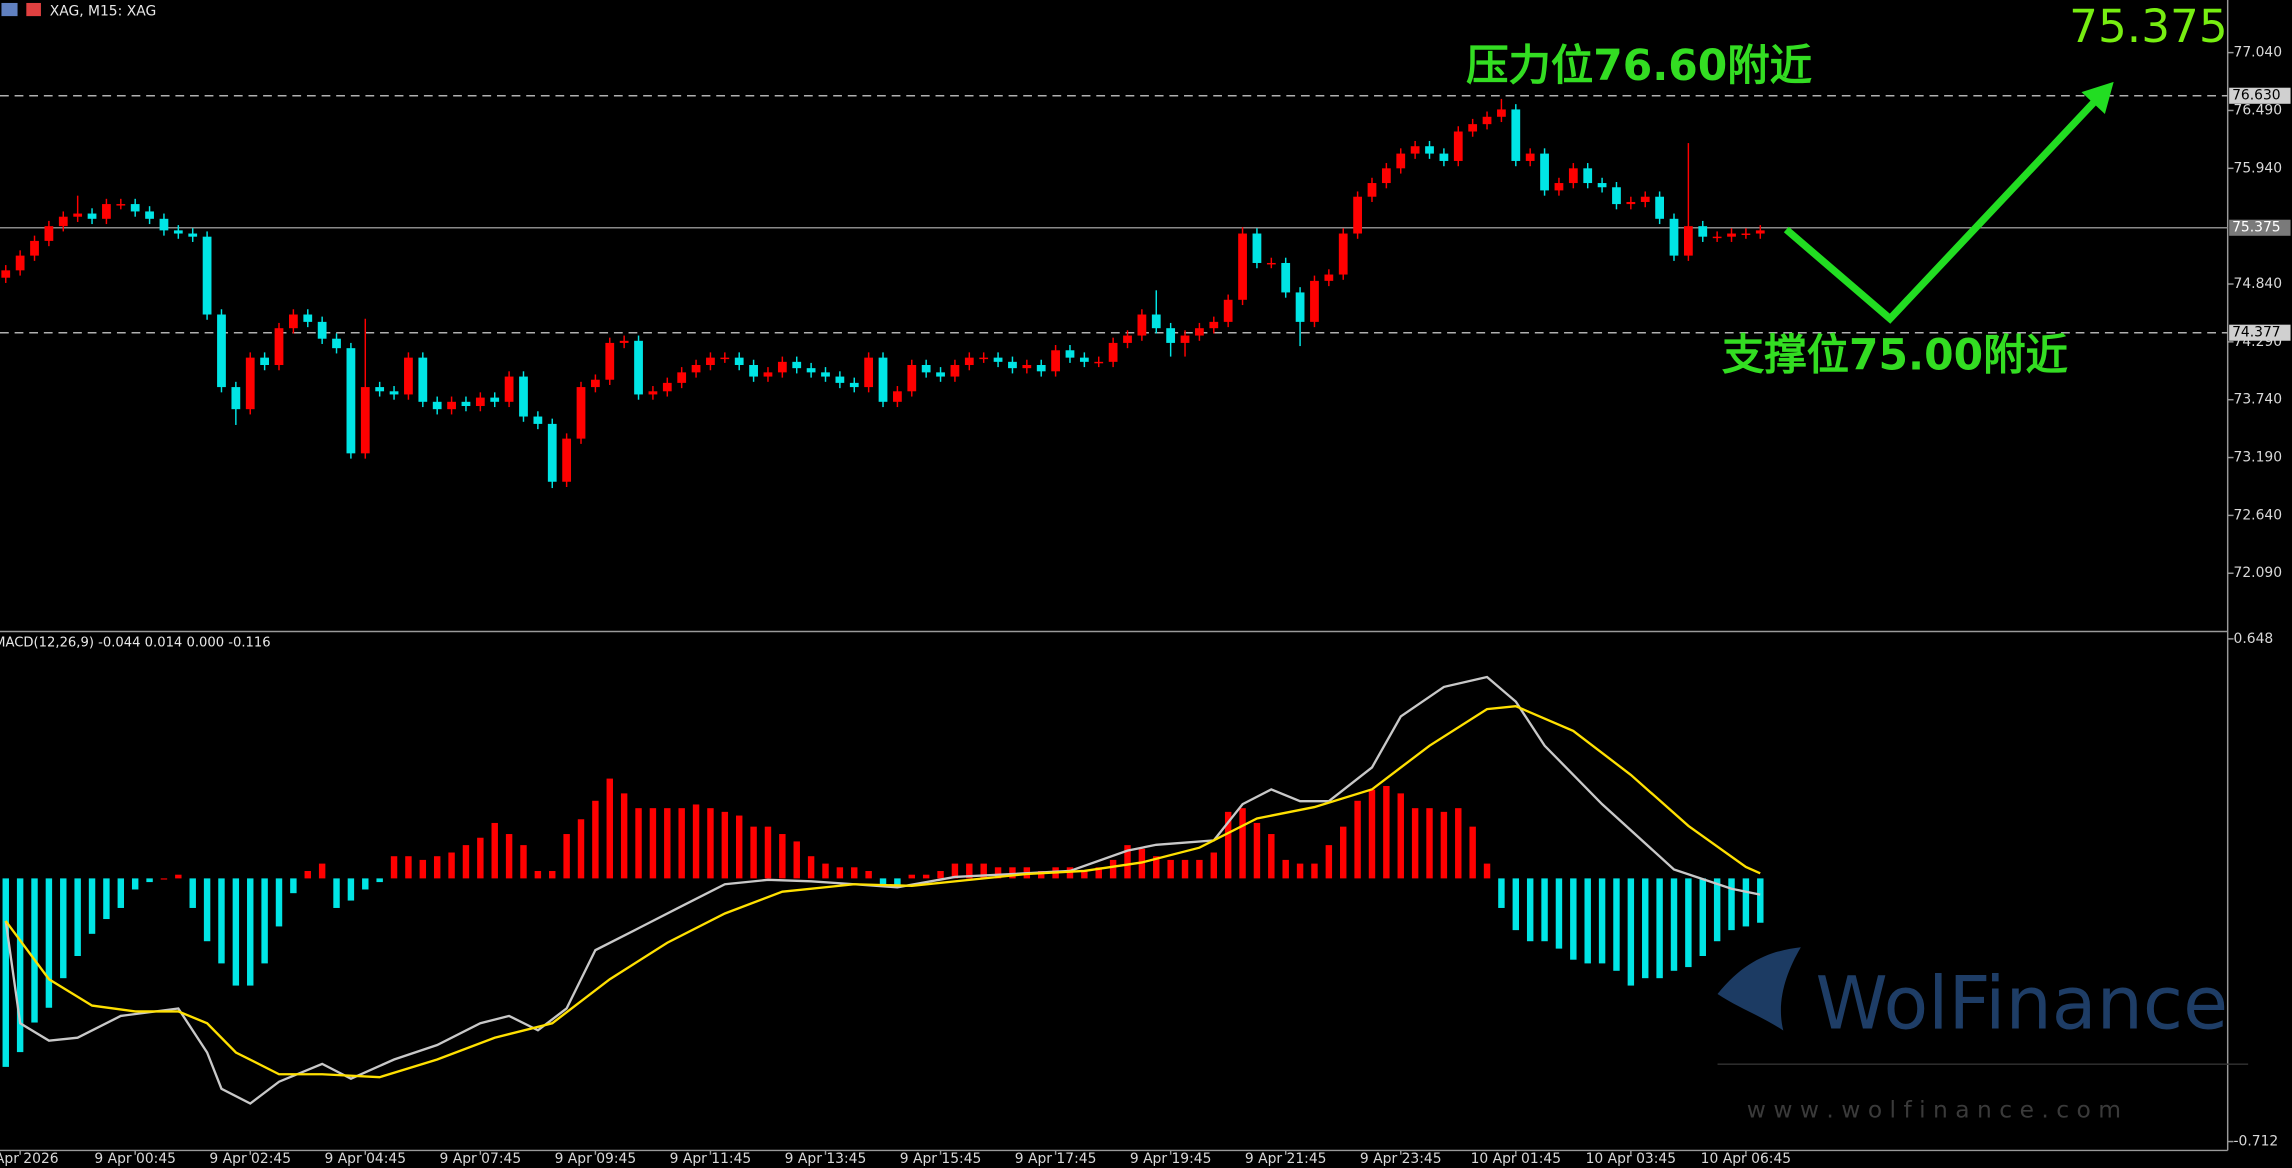 The width and height of the screenshot is (2292, 1168). What do you see at coordinates (250, 1159) in the screenshot?
I see `x-tick-label: 9 Apr 02:45` at bounding box center [250, 1159].